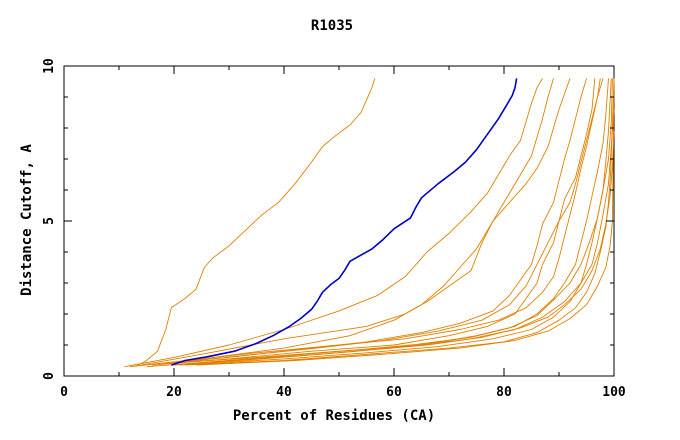 The image size is (680, 440). Describe the element at coordinates (614, 392) in the screenshot. I see `x-tick-label: 100` at that location.